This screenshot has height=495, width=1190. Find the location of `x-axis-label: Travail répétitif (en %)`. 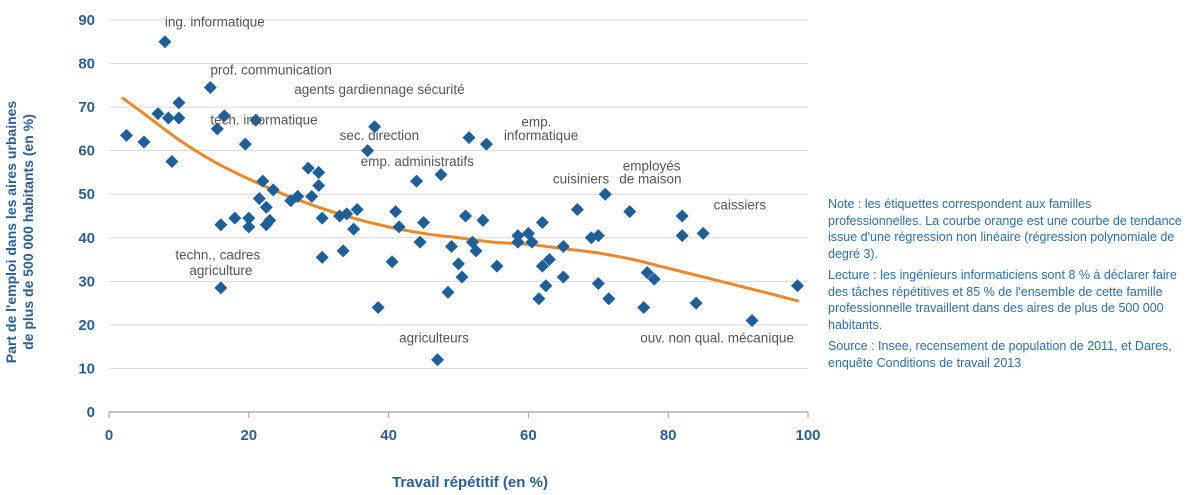

x-axis-label: Travail répétitif (en %) is located at coordinates (470, 482).